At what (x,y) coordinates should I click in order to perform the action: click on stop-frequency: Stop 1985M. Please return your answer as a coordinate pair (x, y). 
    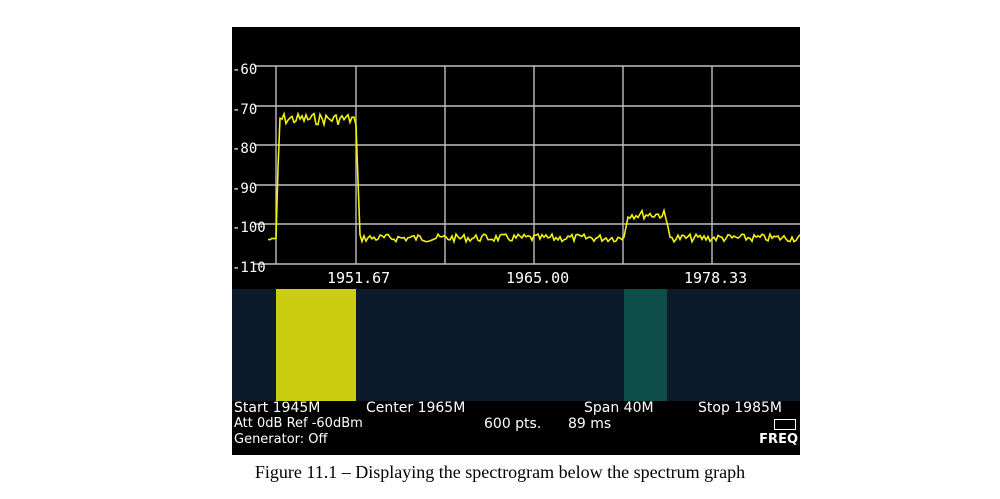
    Looking at the image, I should click on (740, 408).